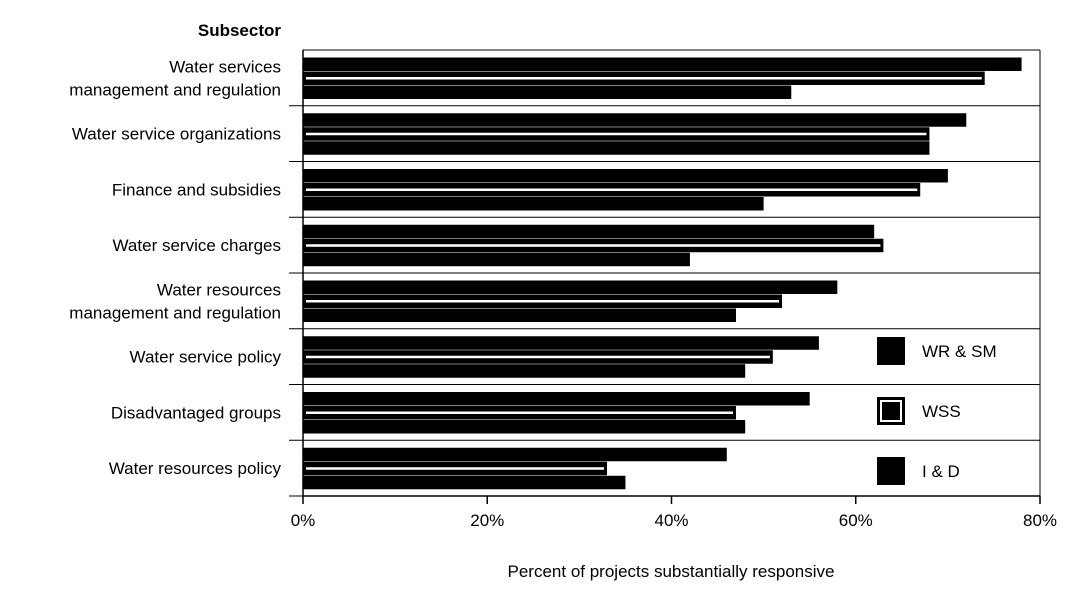 The width and height of the screenshot is (1065, 591). Describe the element at coordinates (856, 520) in the screenshot. I see `x-tick-label: 60%` at that location.